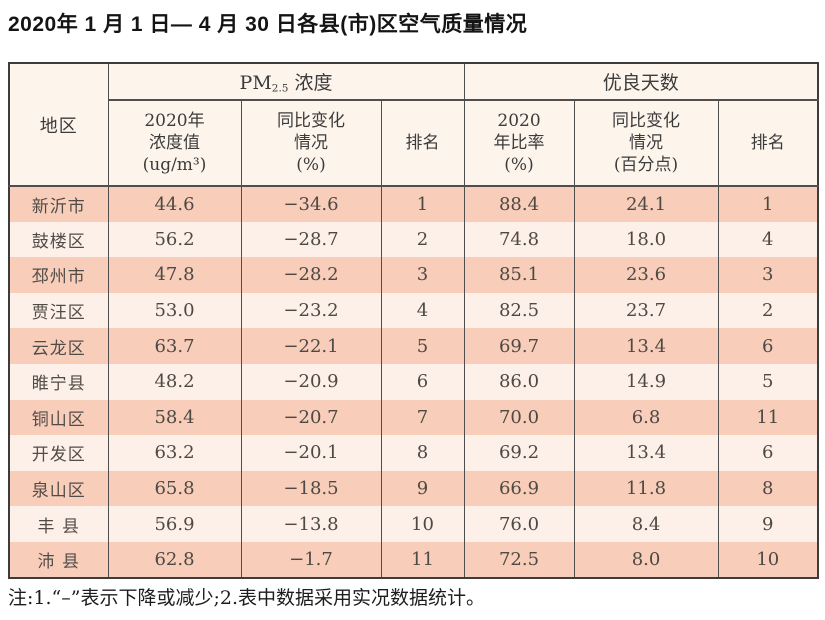 The width and height of the screenshot is (825, 620). I want to click on cell-pm-value: 56.9, so click(174, 524).